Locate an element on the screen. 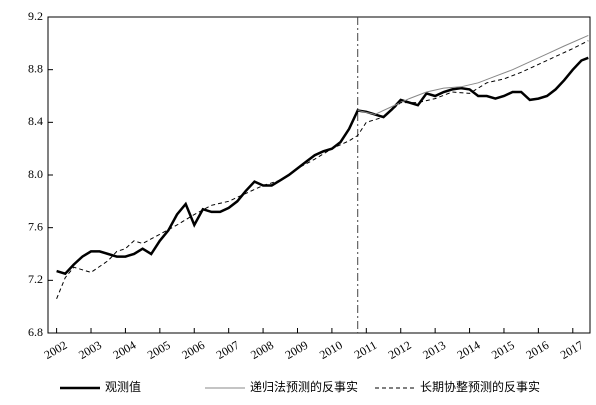  y-tick-label: 6.8 is located at coordinates (35, 332).